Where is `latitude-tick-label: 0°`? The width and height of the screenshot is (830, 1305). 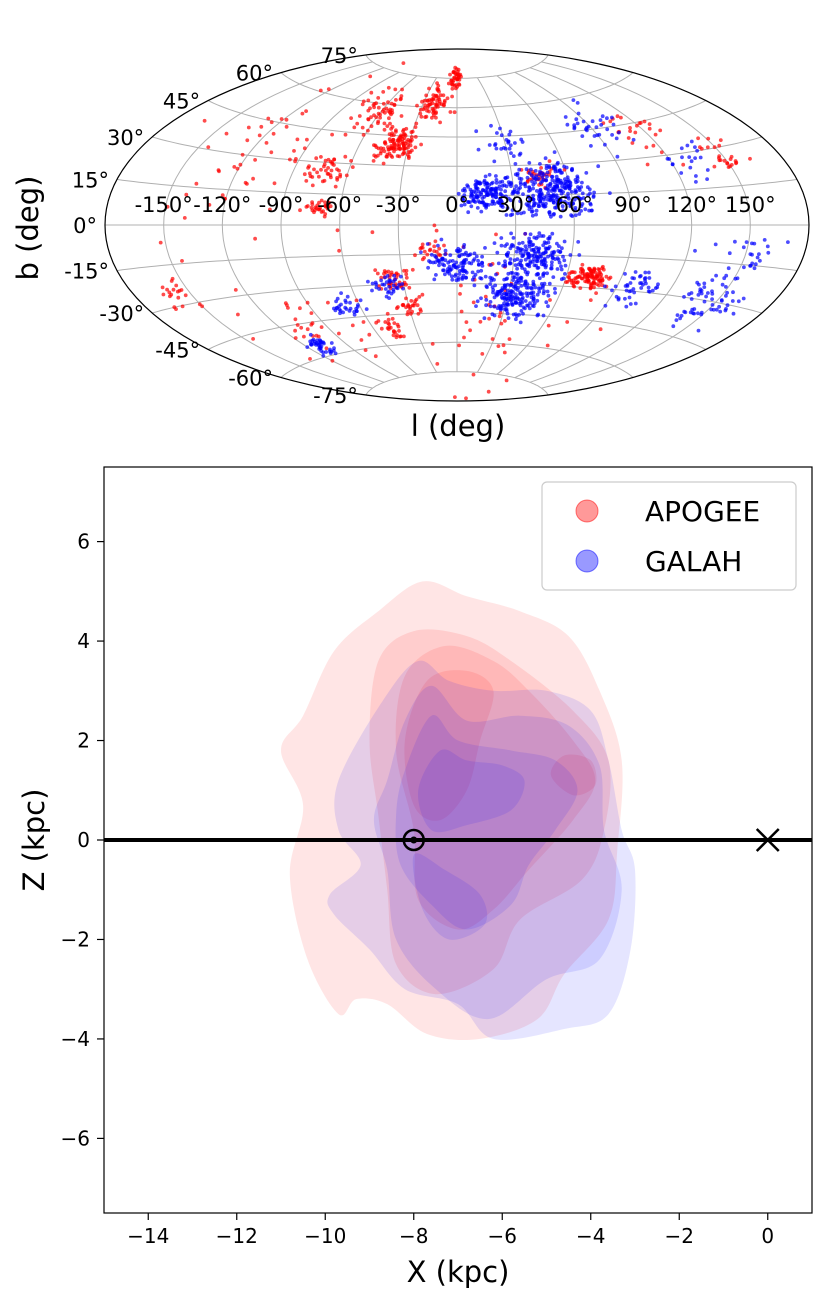
latitude-tick-label: 0° is located at coordinates (85, 226).